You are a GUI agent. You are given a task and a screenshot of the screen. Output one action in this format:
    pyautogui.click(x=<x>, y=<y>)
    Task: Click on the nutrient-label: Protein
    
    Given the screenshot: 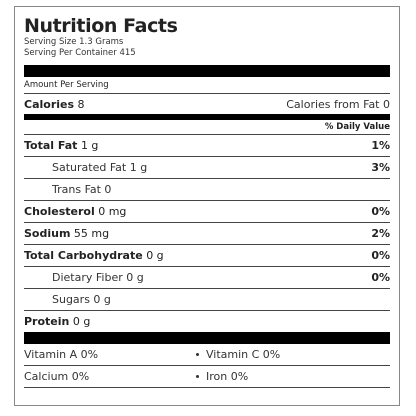 What is the action you would take?
    pyautogui.click(x=47, y=321)
    